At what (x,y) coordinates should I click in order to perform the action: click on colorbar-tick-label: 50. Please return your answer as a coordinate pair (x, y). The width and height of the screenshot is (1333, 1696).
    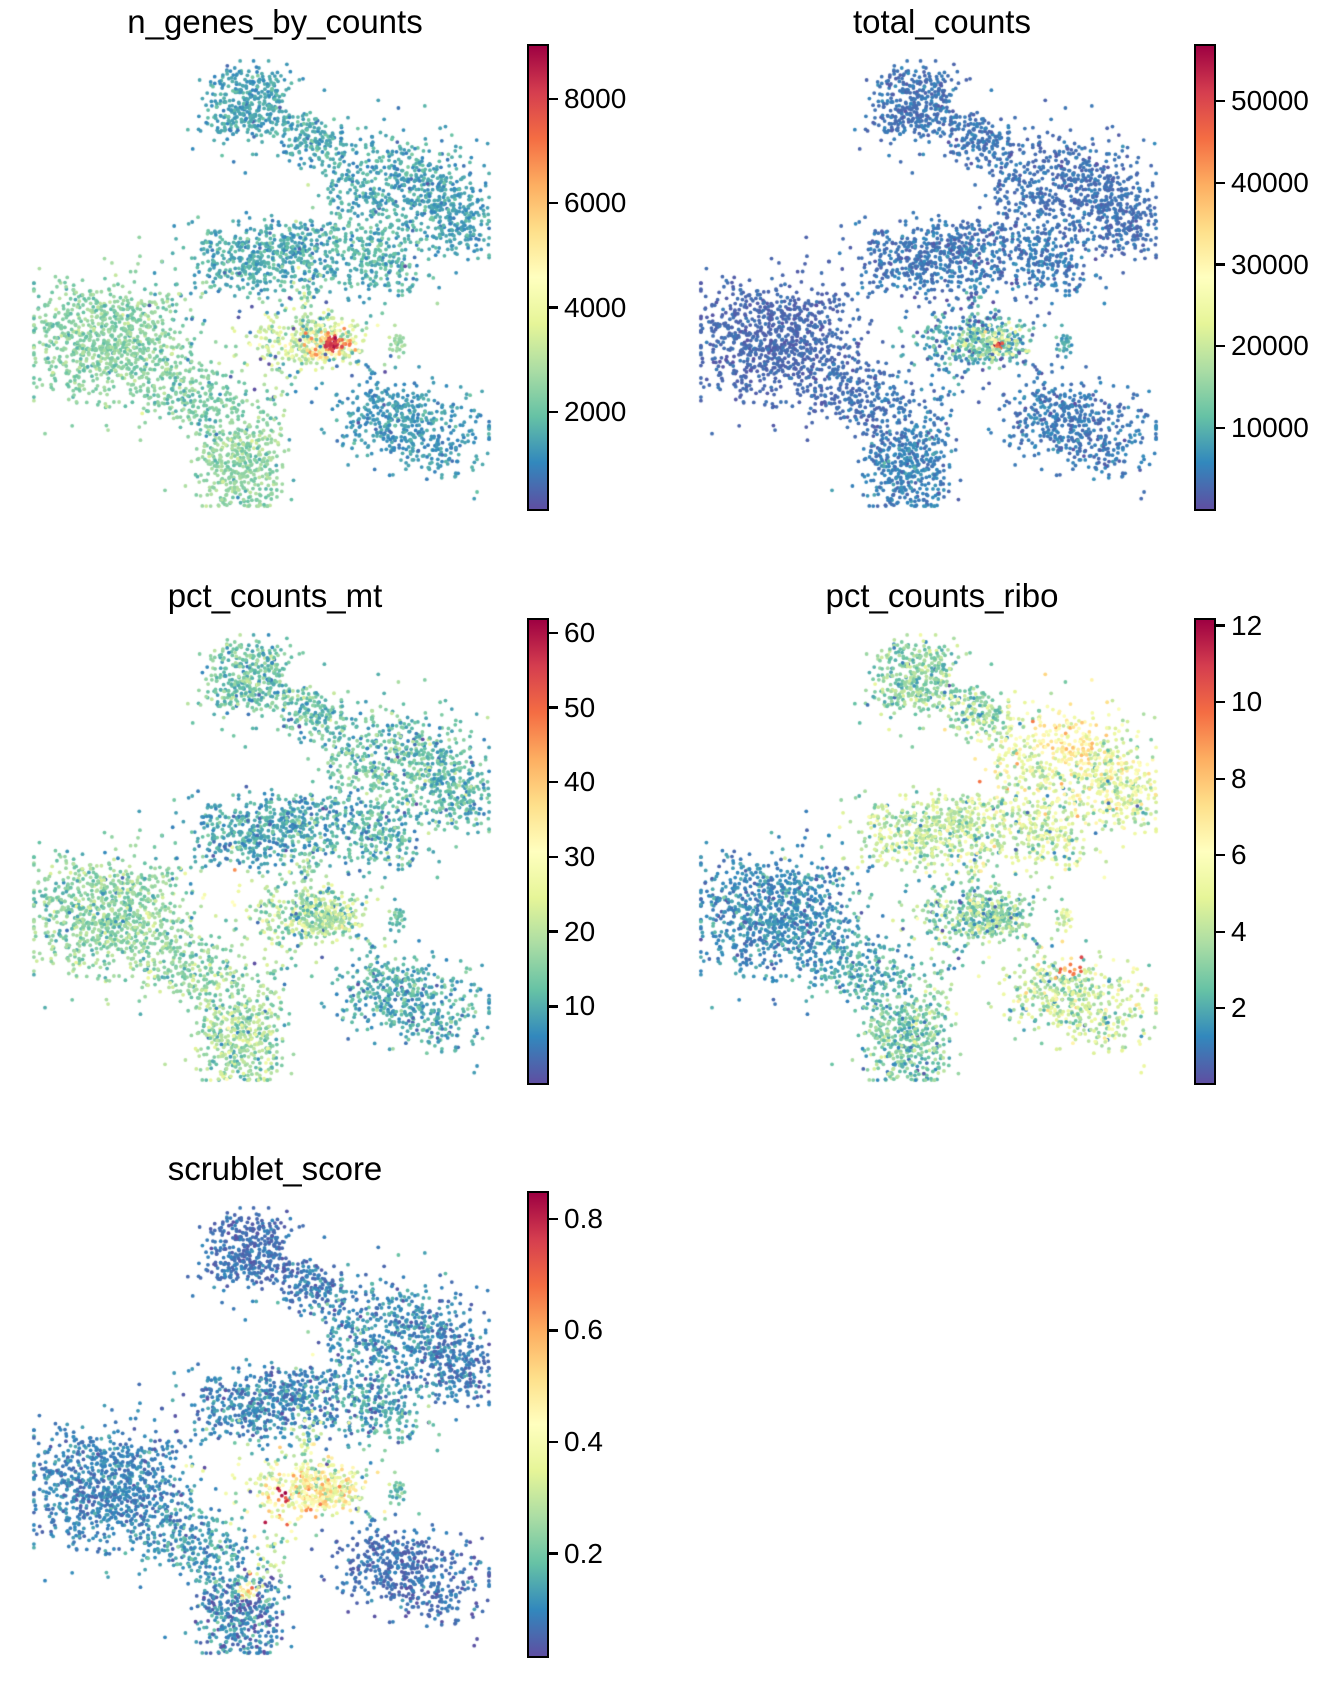
    Looking at the image, I should click on (580, 707).